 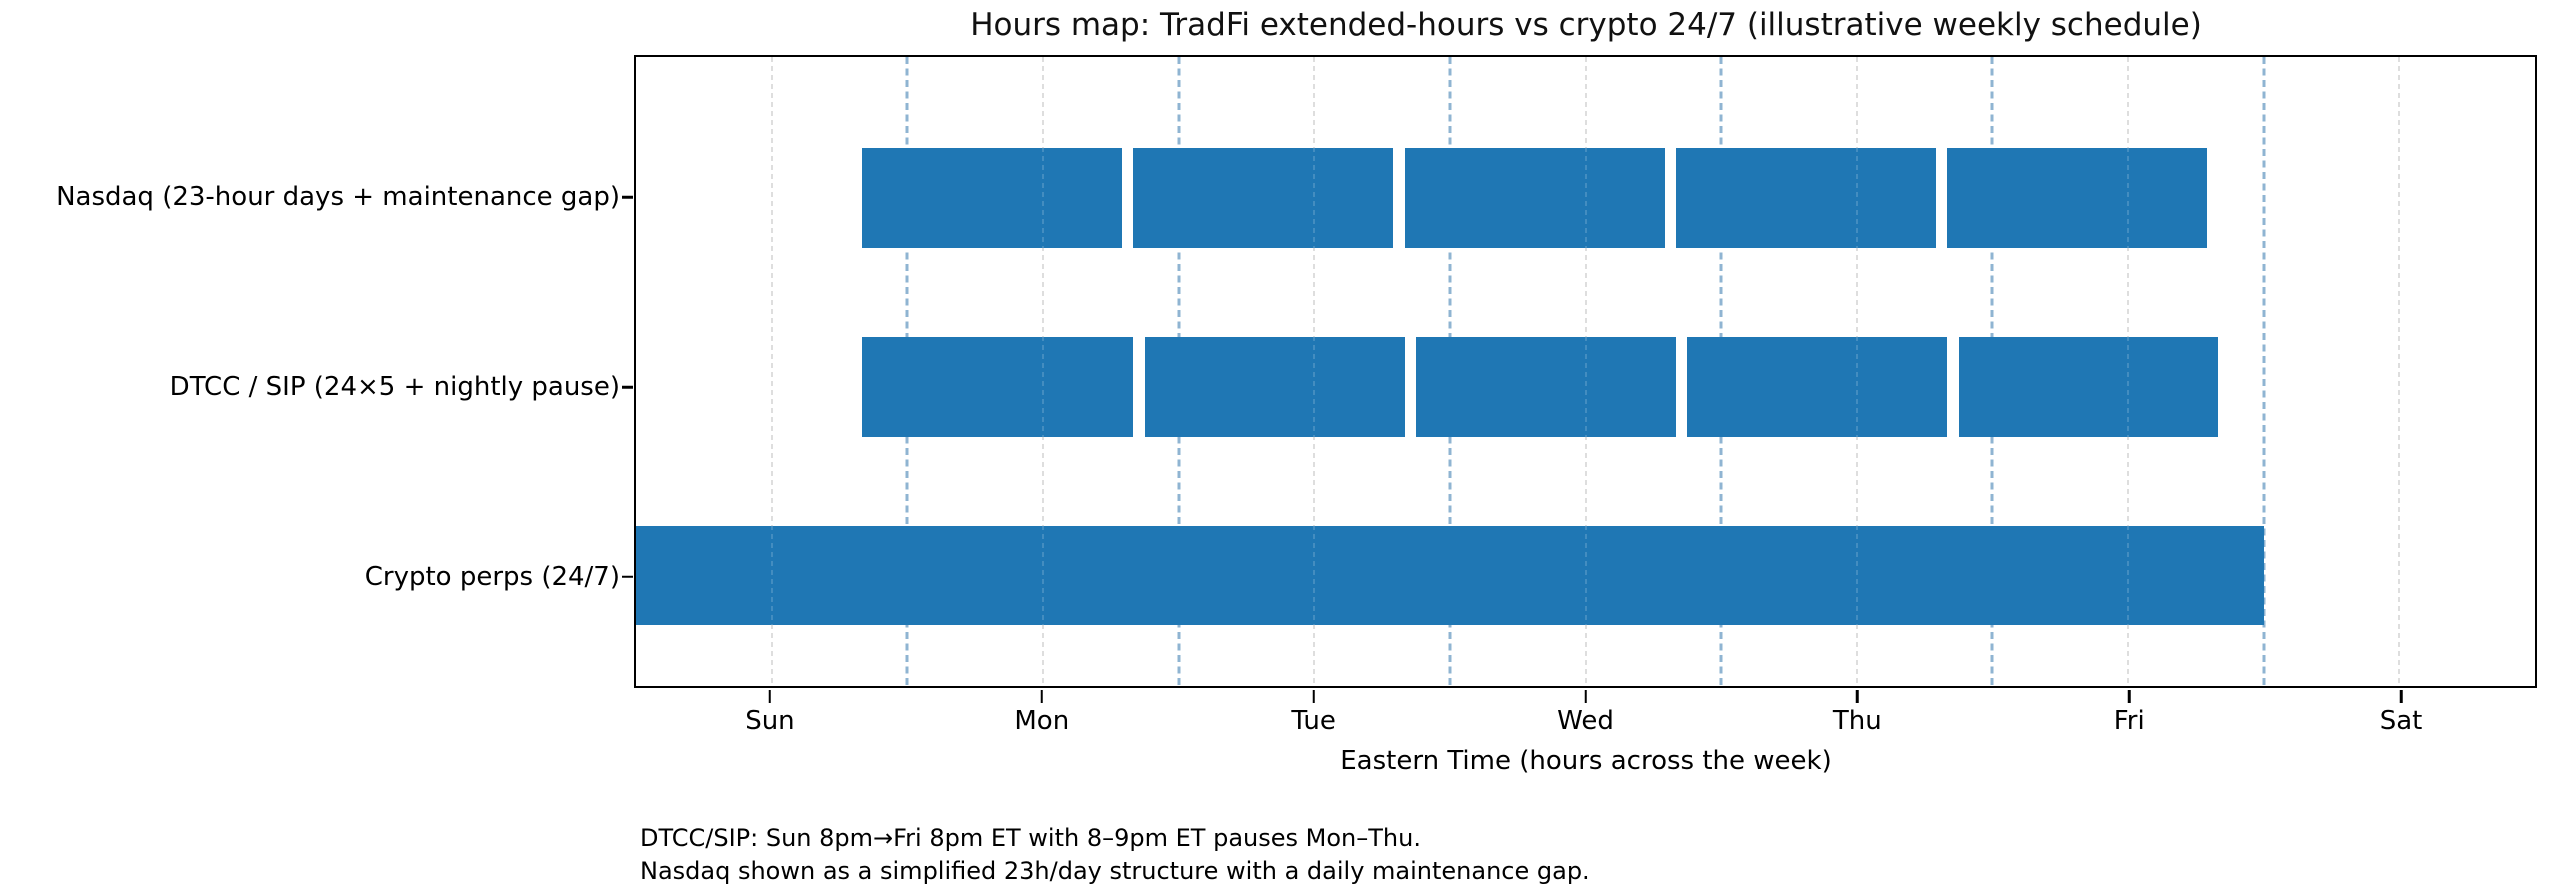 I want to click on x-tick-label: Thu, so click(x=1857, y=721).